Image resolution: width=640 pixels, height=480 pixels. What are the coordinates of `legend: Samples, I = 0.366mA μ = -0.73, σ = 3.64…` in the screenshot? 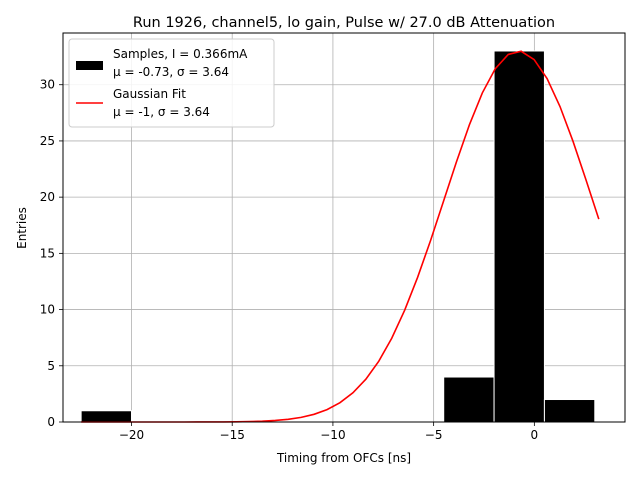 It's located at (171, 83).